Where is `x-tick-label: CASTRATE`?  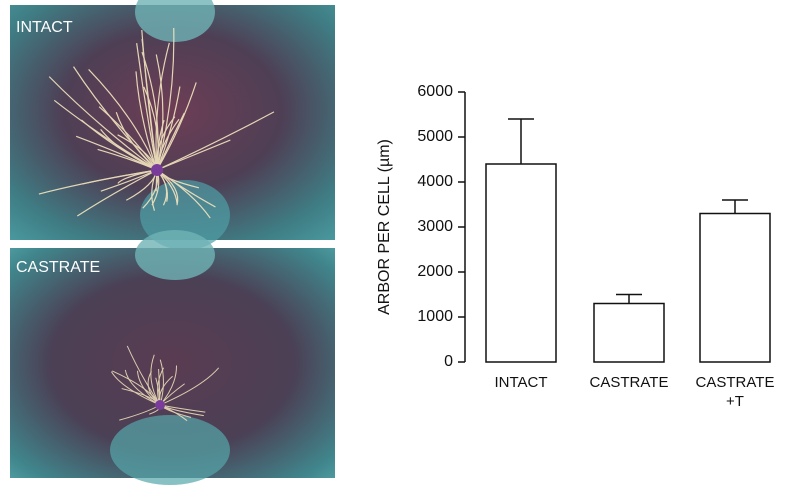 x-tick-label: CASTRATE is located at coordinates (629, 382).